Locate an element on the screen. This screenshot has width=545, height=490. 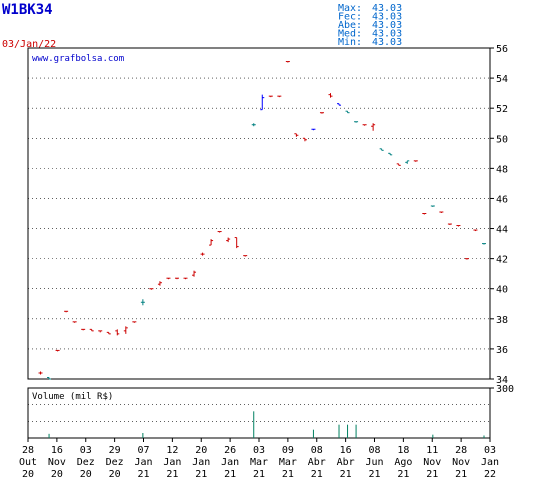
date-tick-label: 22 is located at coordinates (490, 474).